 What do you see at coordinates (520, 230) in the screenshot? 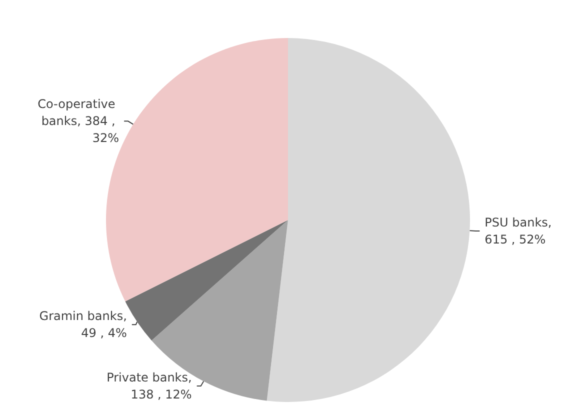
I see `slice-label: PSU banks, 615 , 52%` at bounding box center [520, 230].